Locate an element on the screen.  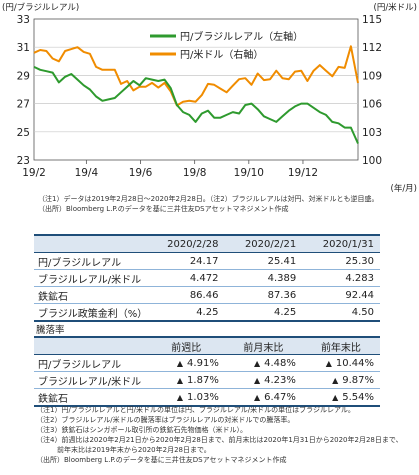
change-cell: ▲ 6.47% is located at coordinates (263, 397).